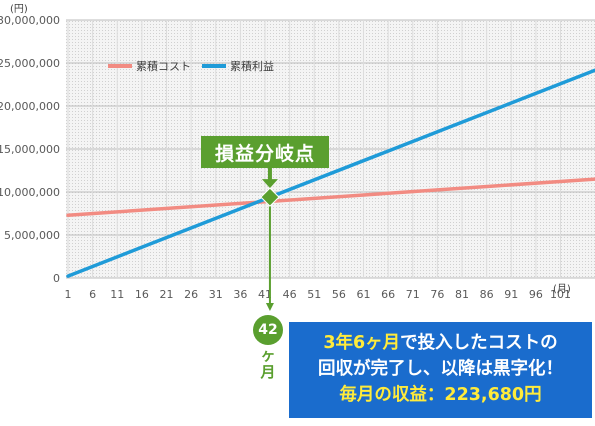 Image resolution: width=595 pixels, height=426 pixels. I want to click on x-tick-label: 96, so click(536, 294).